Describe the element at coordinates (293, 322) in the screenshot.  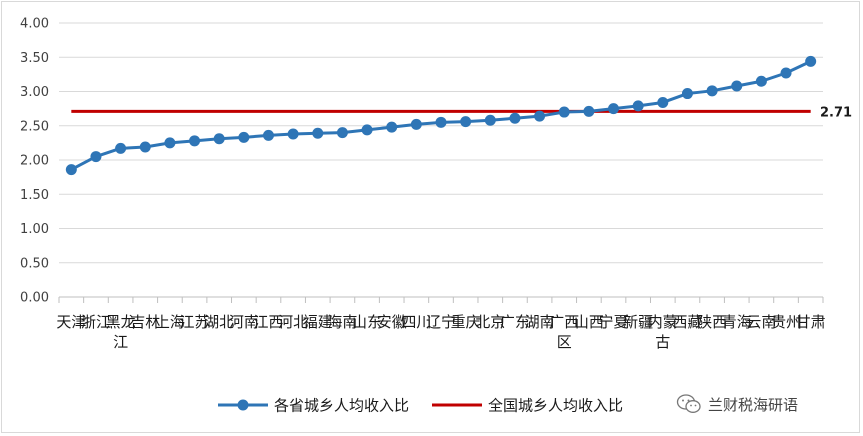
I see `x-tick-label: 河北` at that location.